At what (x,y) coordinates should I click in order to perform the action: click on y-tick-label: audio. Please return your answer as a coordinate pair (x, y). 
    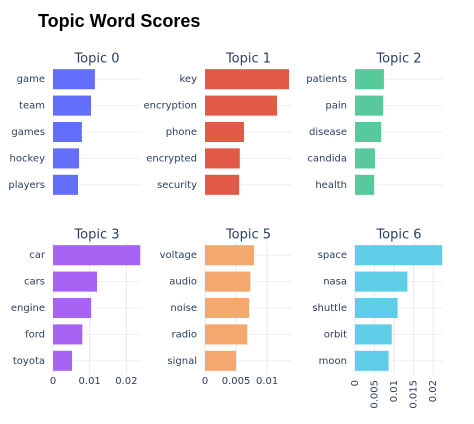
    Looking at the image, I should click on (183, 282).